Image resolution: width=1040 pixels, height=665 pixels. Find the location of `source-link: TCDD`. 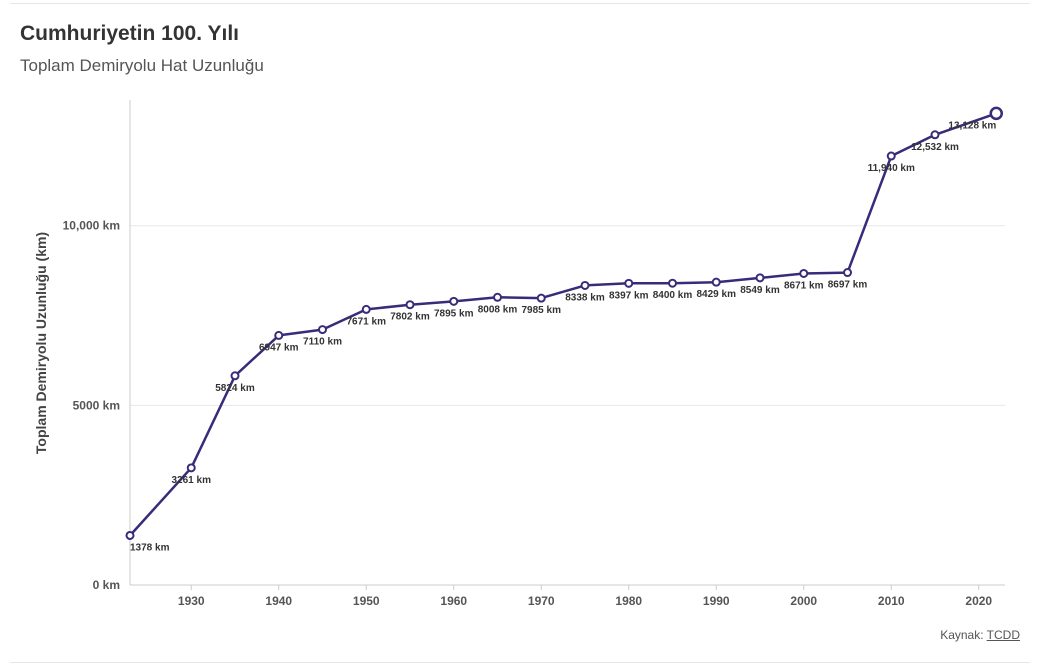

source-link: TCDD is located at coordinates (1003, 635).